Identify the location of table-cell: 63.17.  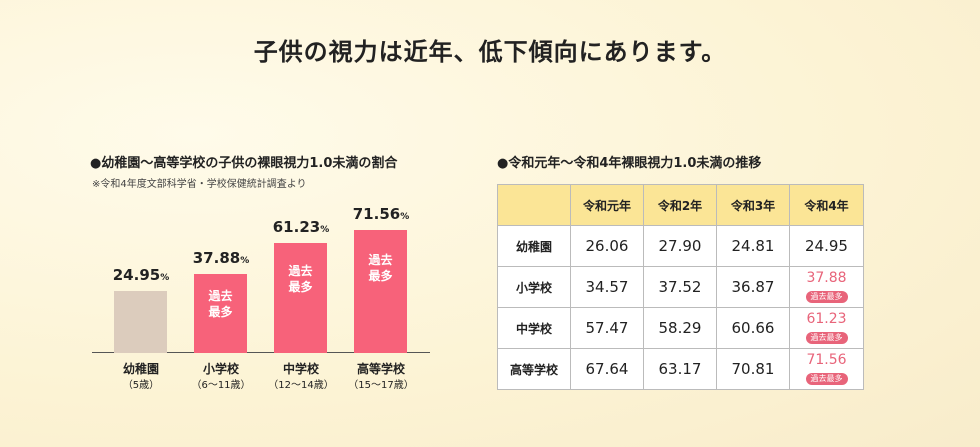
(680, 369).